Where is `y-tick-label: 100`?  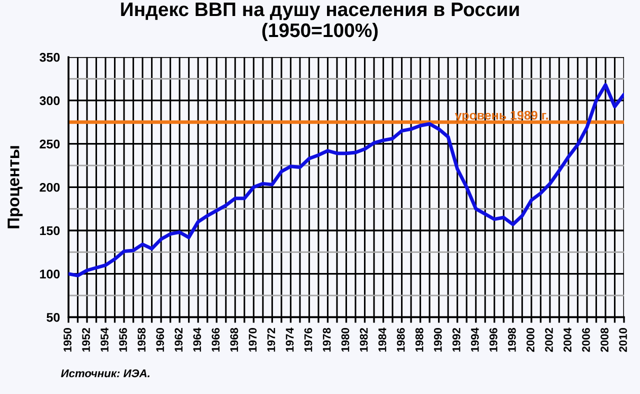
y-tick-label: 100 is located at coordinates (50, 274).